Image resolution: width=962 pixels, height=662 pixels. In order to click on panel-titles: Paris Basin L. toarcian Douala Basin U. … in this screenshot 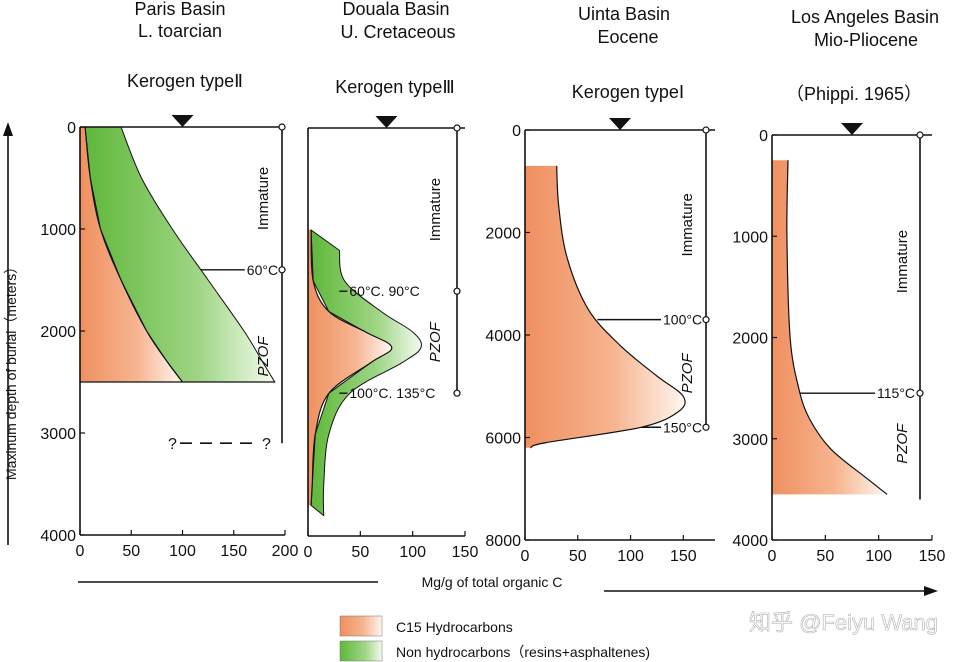, I will do `click(536, 25)`.